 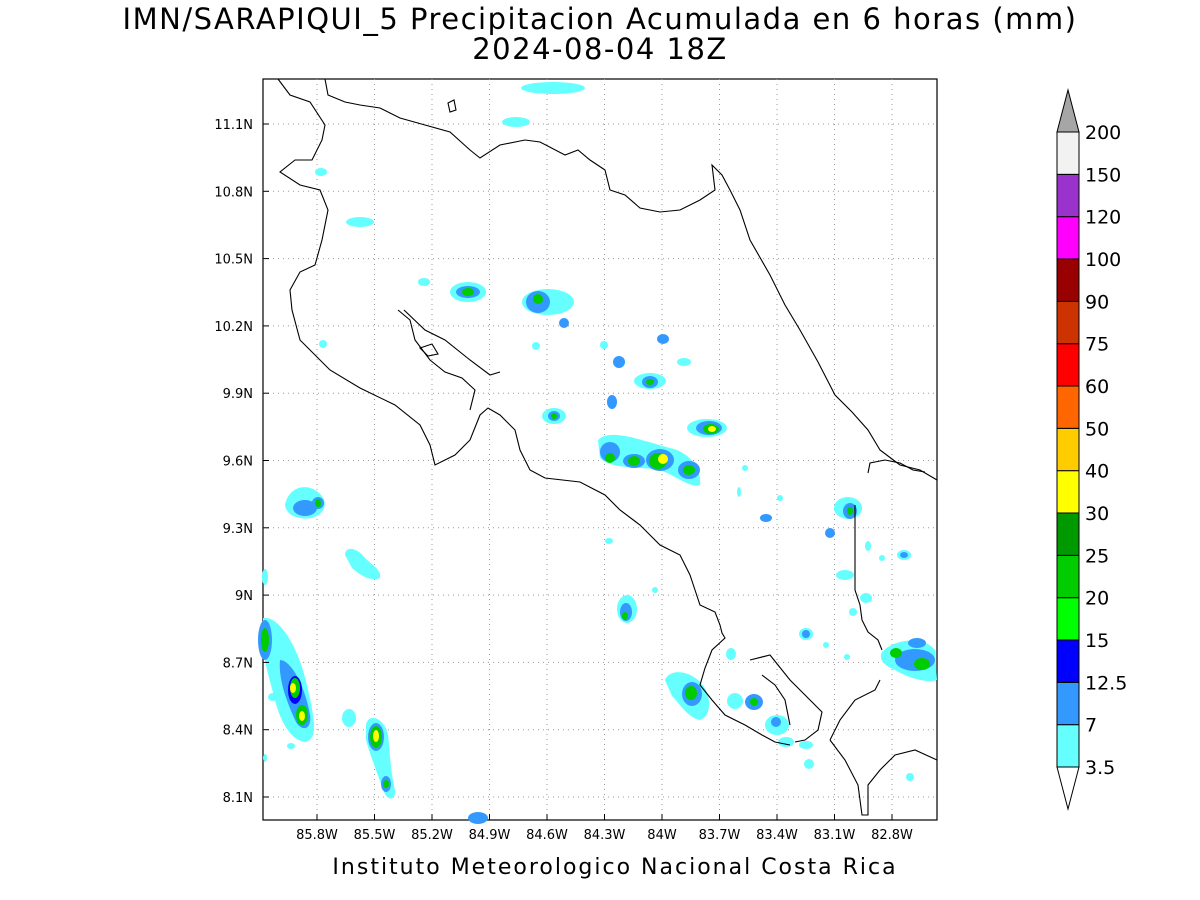 What do you see at coordinates (1097, 514) in the screenshot?
I see `colorbar-label: 30` at bounding box center [1097, 514].